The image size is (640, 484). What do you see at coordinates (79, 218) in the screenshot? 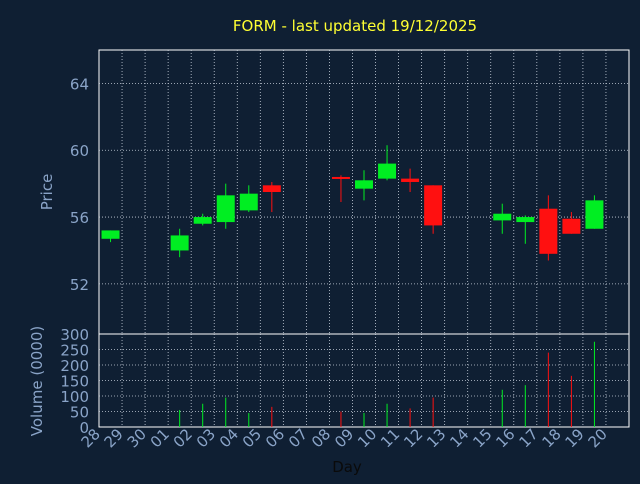
I see `price-tick-label: 56` at bounding box center [79, 218].